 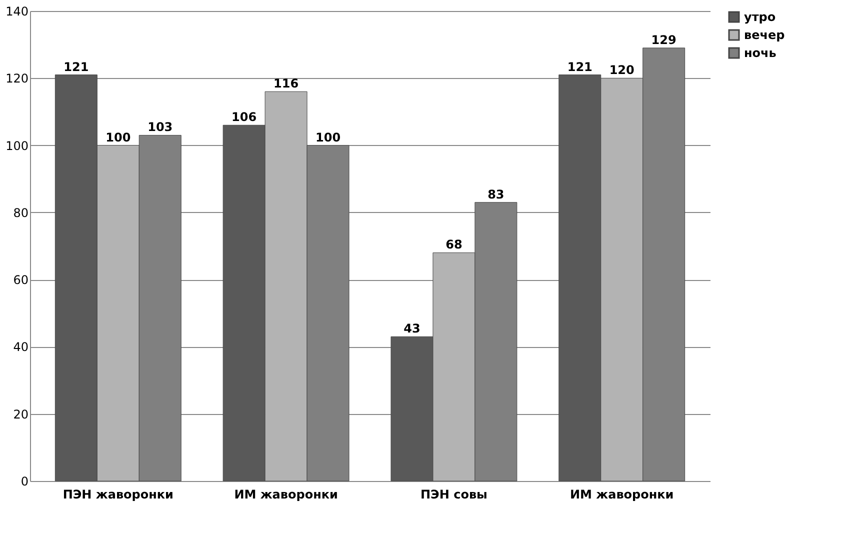 I want to click on y-tick-label: 60, so click(x=20, y=280).